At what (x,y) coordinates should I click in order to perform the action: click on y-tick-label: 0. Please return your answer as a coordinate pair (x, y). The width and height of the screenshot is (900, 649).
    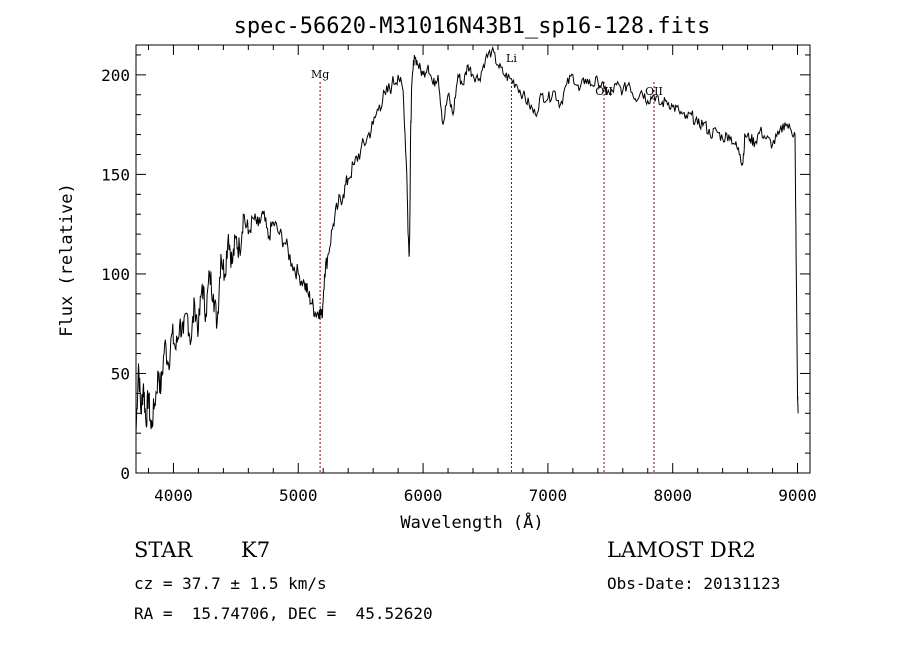
    Looking at the image, I should click on (125, 473).